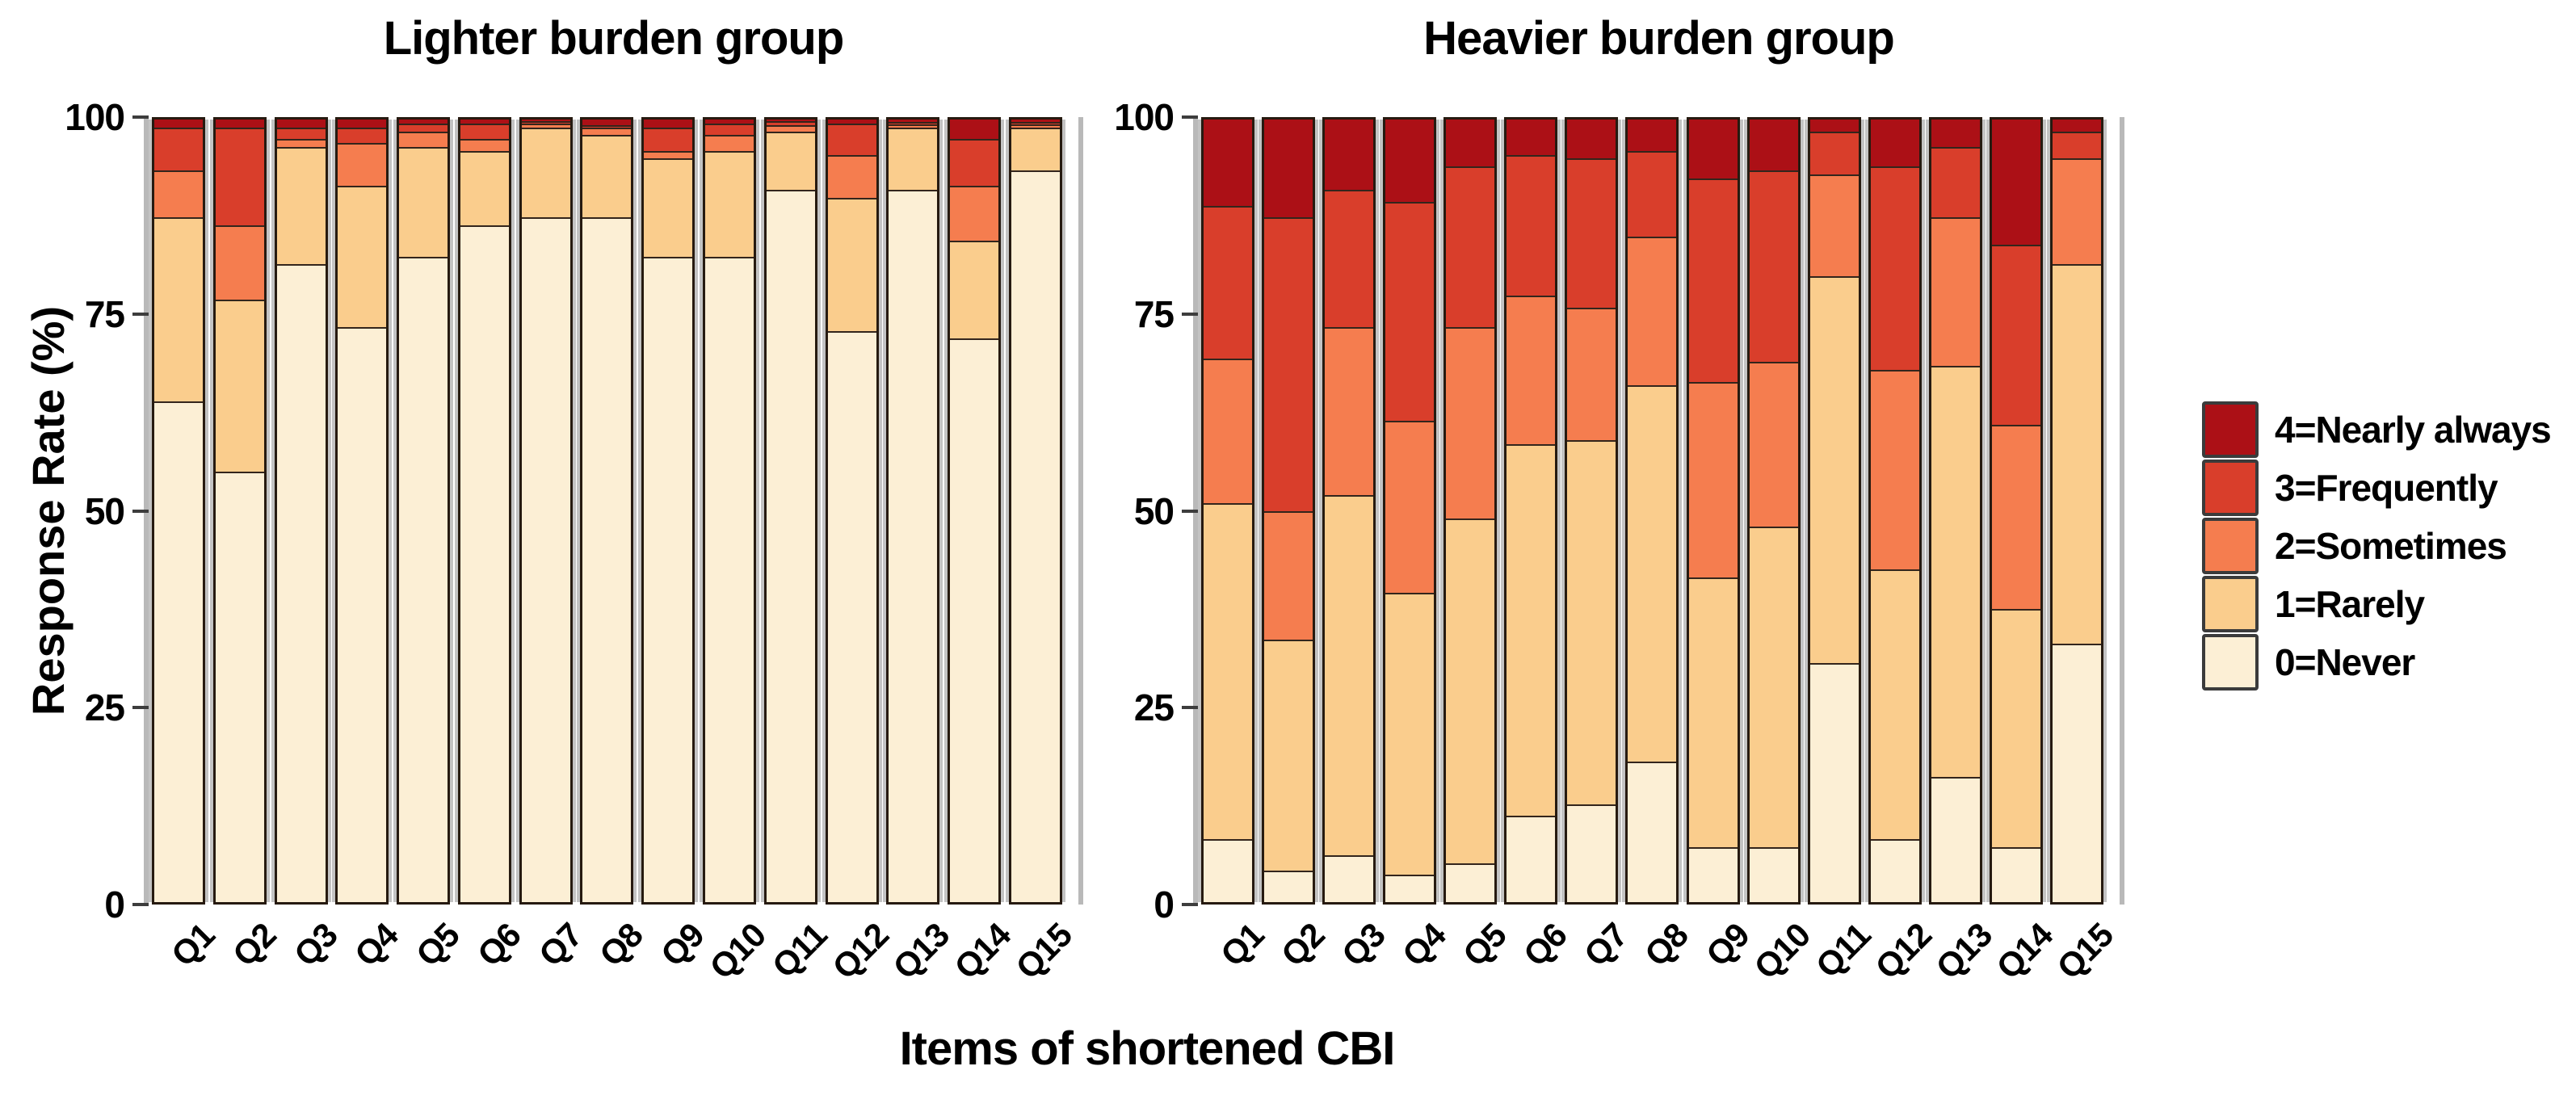 The image size is (2576, 1104). I want to click on legend-swatch-rarely, so click(2230, 604).